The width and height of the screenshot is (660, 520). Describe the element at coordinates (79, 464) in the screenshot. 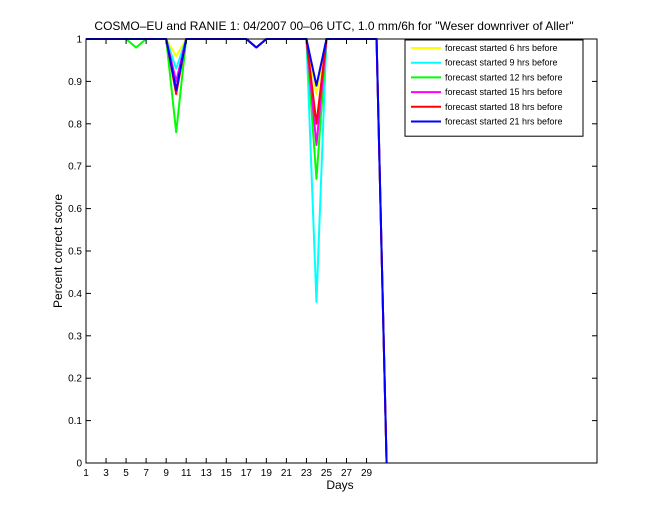

I see `y-tick-label: 0` at that location.